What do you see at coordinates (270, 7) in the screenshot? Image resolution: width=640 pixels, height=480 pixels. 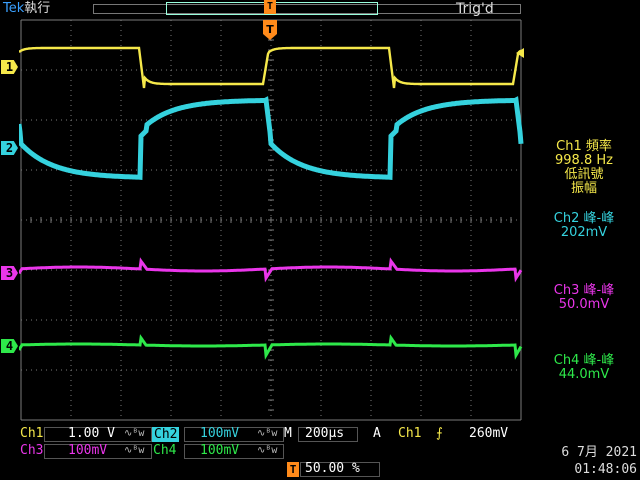 I see `trigger-position-icon: T` at bounding box center [270, 7].